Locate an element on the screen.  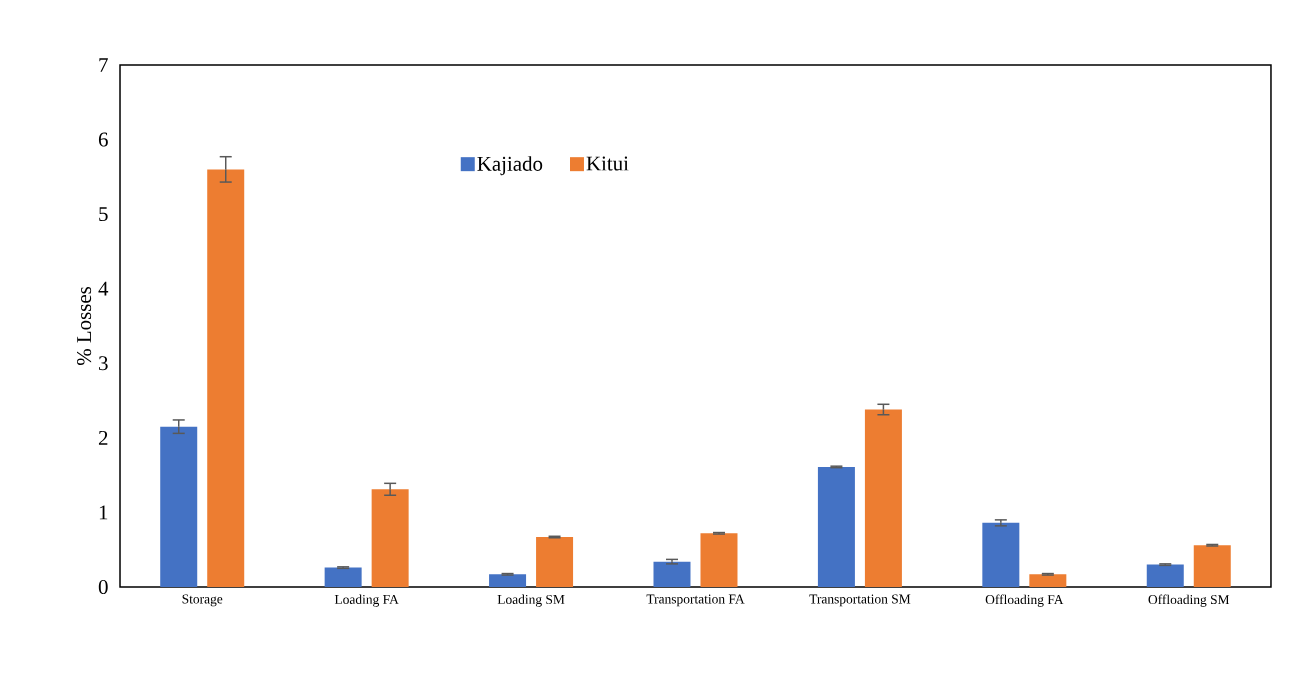
y-tick-label: 3 is located at coordinates (103, 363).